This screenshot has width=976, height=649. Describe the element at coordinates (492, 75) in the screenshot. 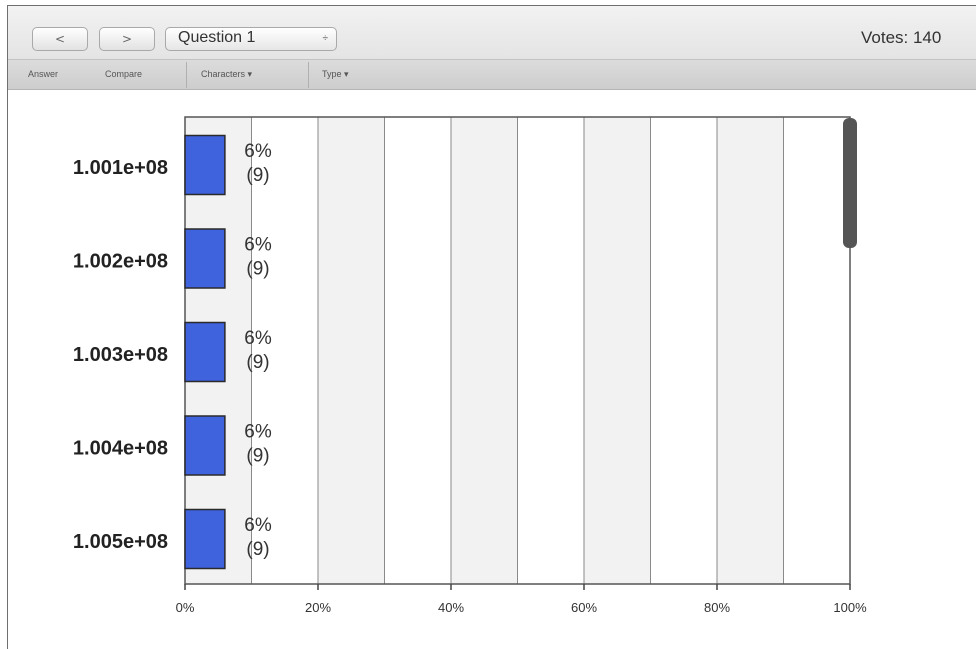

I see `view-options-bar: Answer Compare Characters ▾ Type ▾` at that location.